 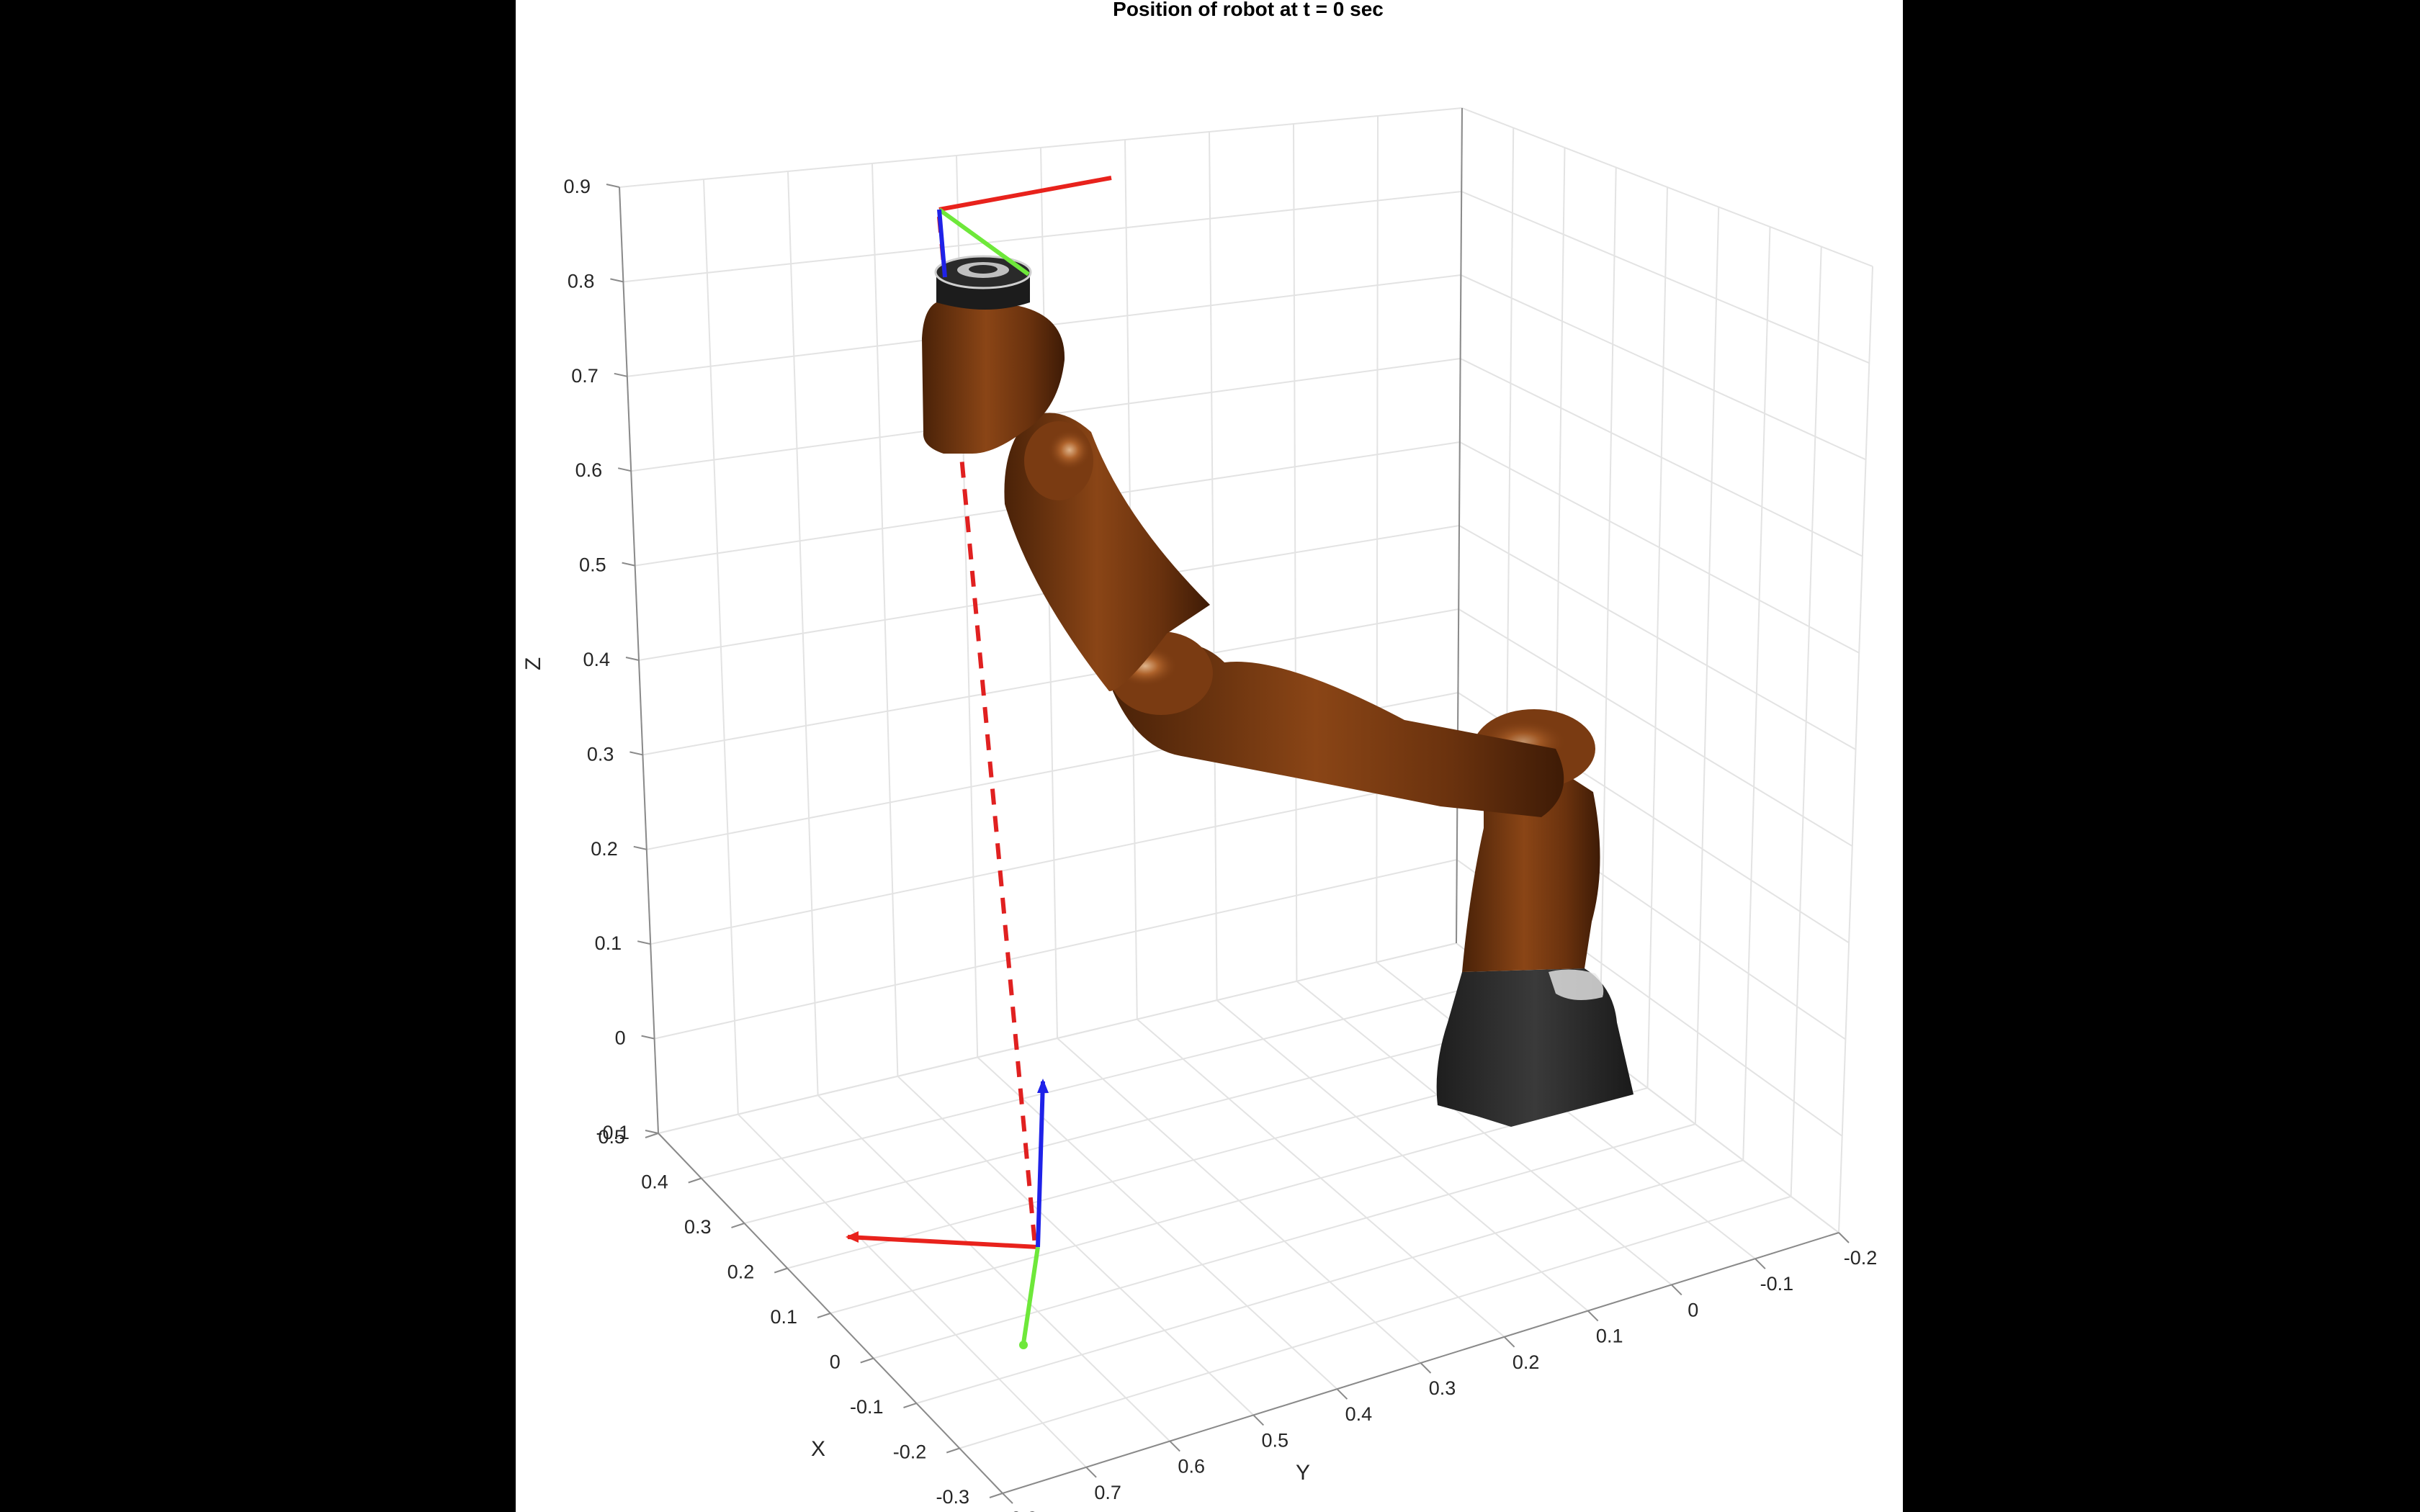 What do you see at coordinates (943, 1242) in the screenshot?
I see `base-x-axis` at bounding box center [943, 1242].